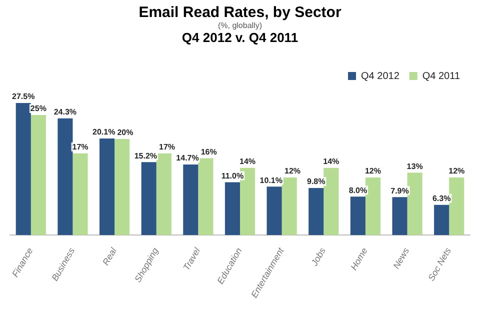 This screenshot has width=480, height=320. Describe the element at coordinates (232, 175) in the screenshot. I see `data-label: 11.0%` at that location.